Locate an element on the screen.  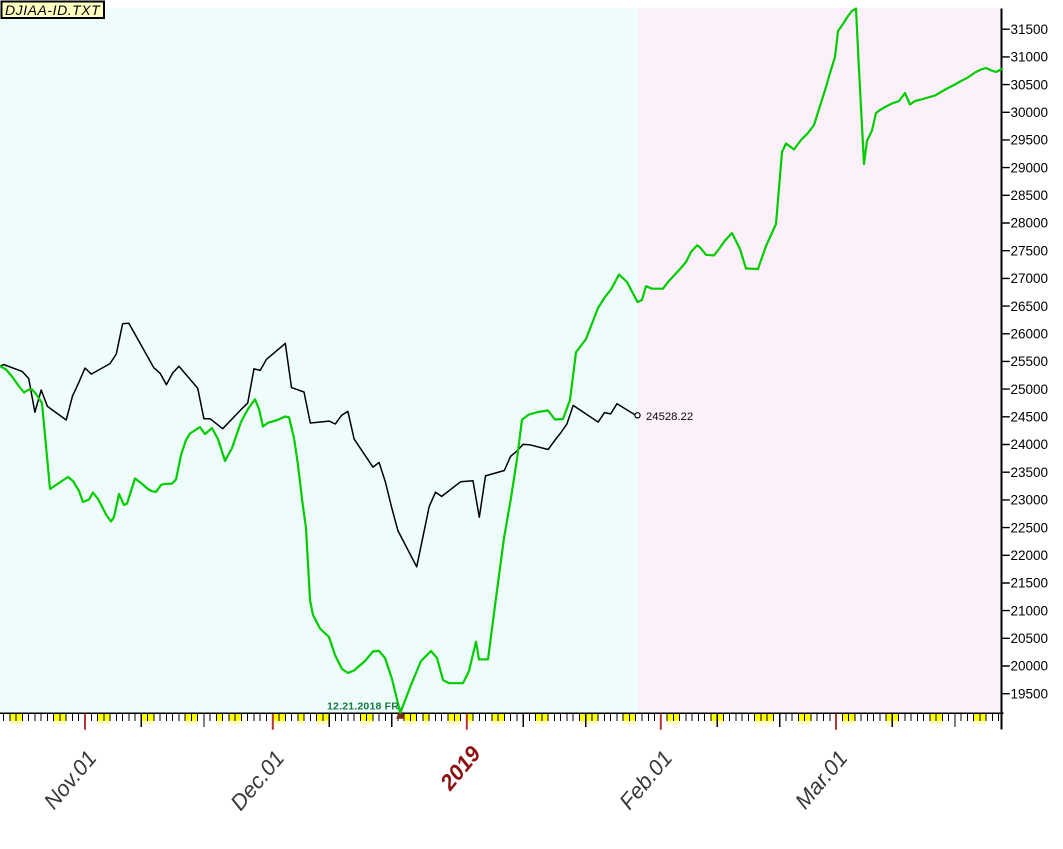
svg-text: 28000 is located at coordinates (1030, 223).